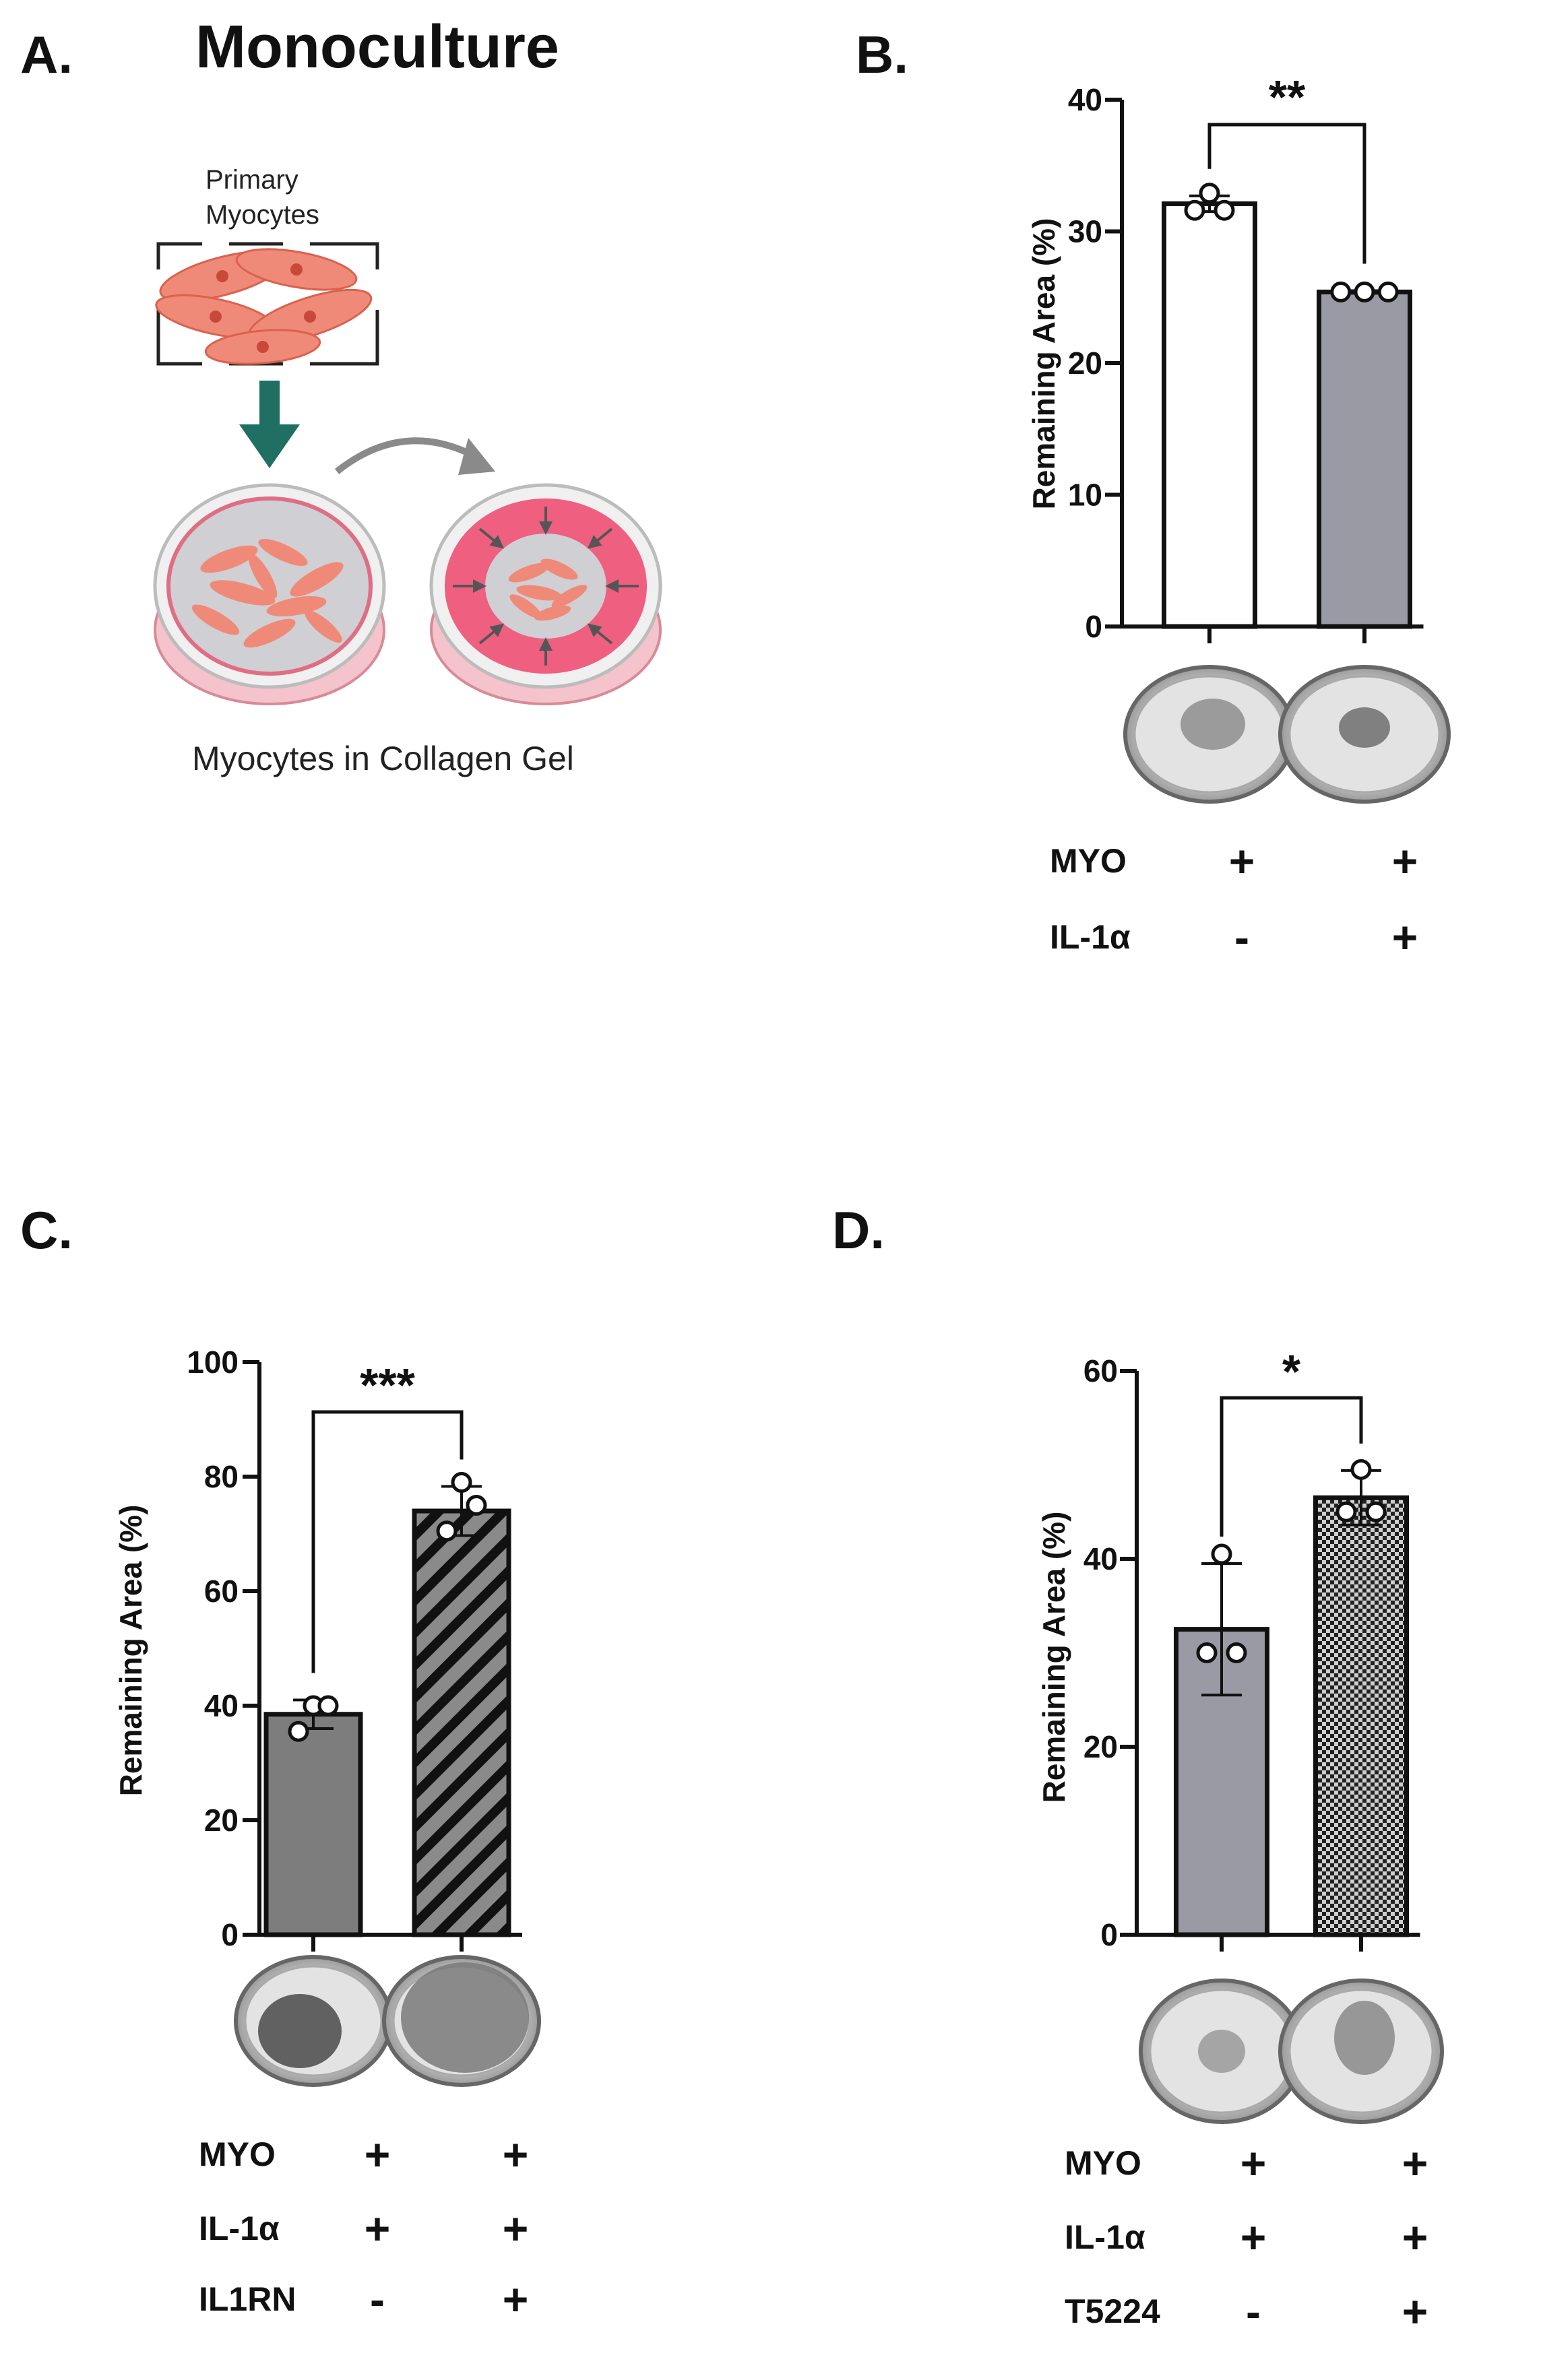  I want to click on collagen-dish-contracted-icon, so click(545, 594).